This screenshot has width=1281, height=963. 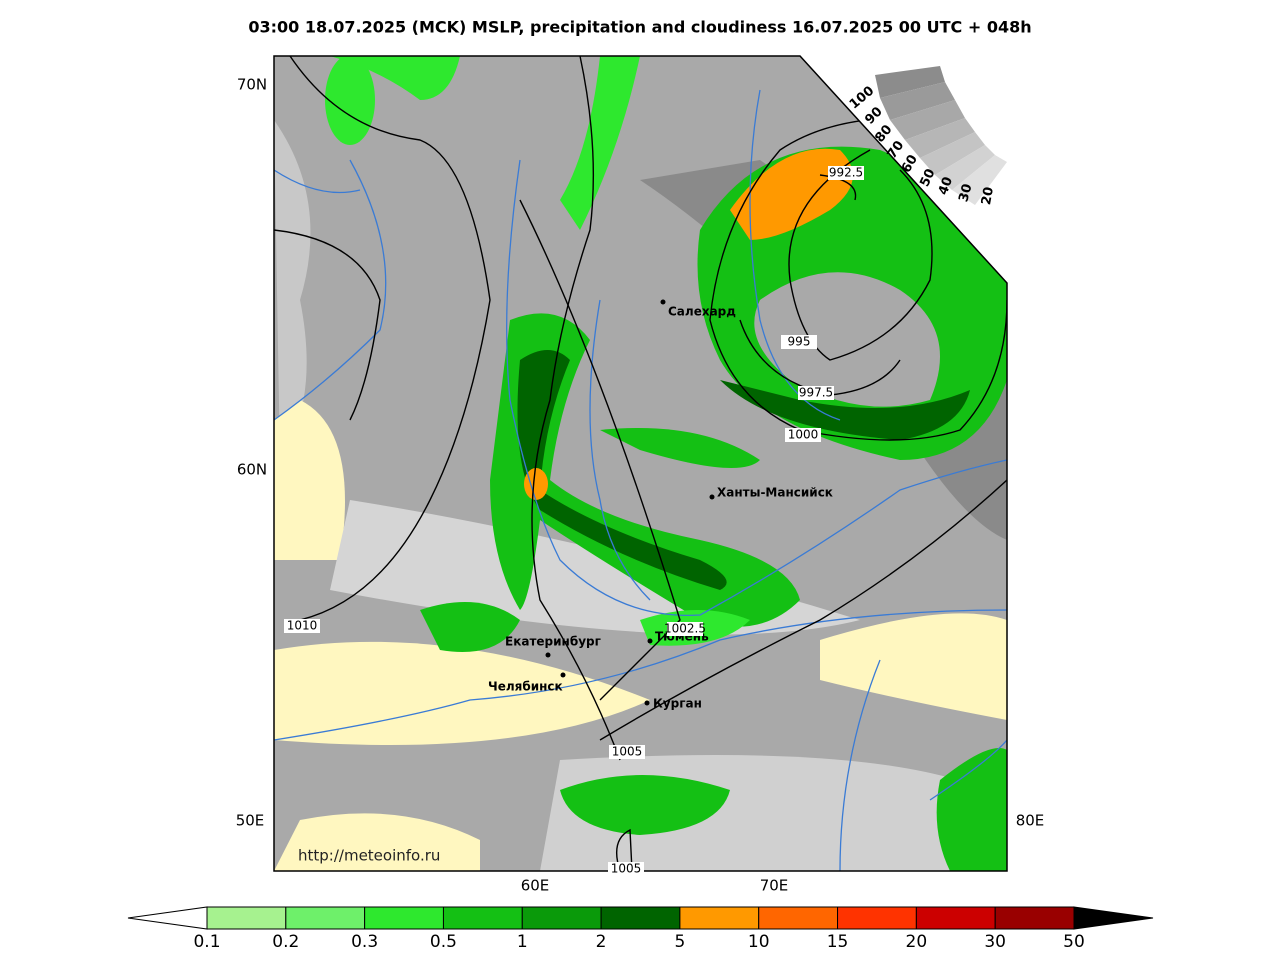 What do you see at coordinates (927, 178) in the screenshot?
I see `cloud-scale-label: 50` at bounding box center [927, 178].